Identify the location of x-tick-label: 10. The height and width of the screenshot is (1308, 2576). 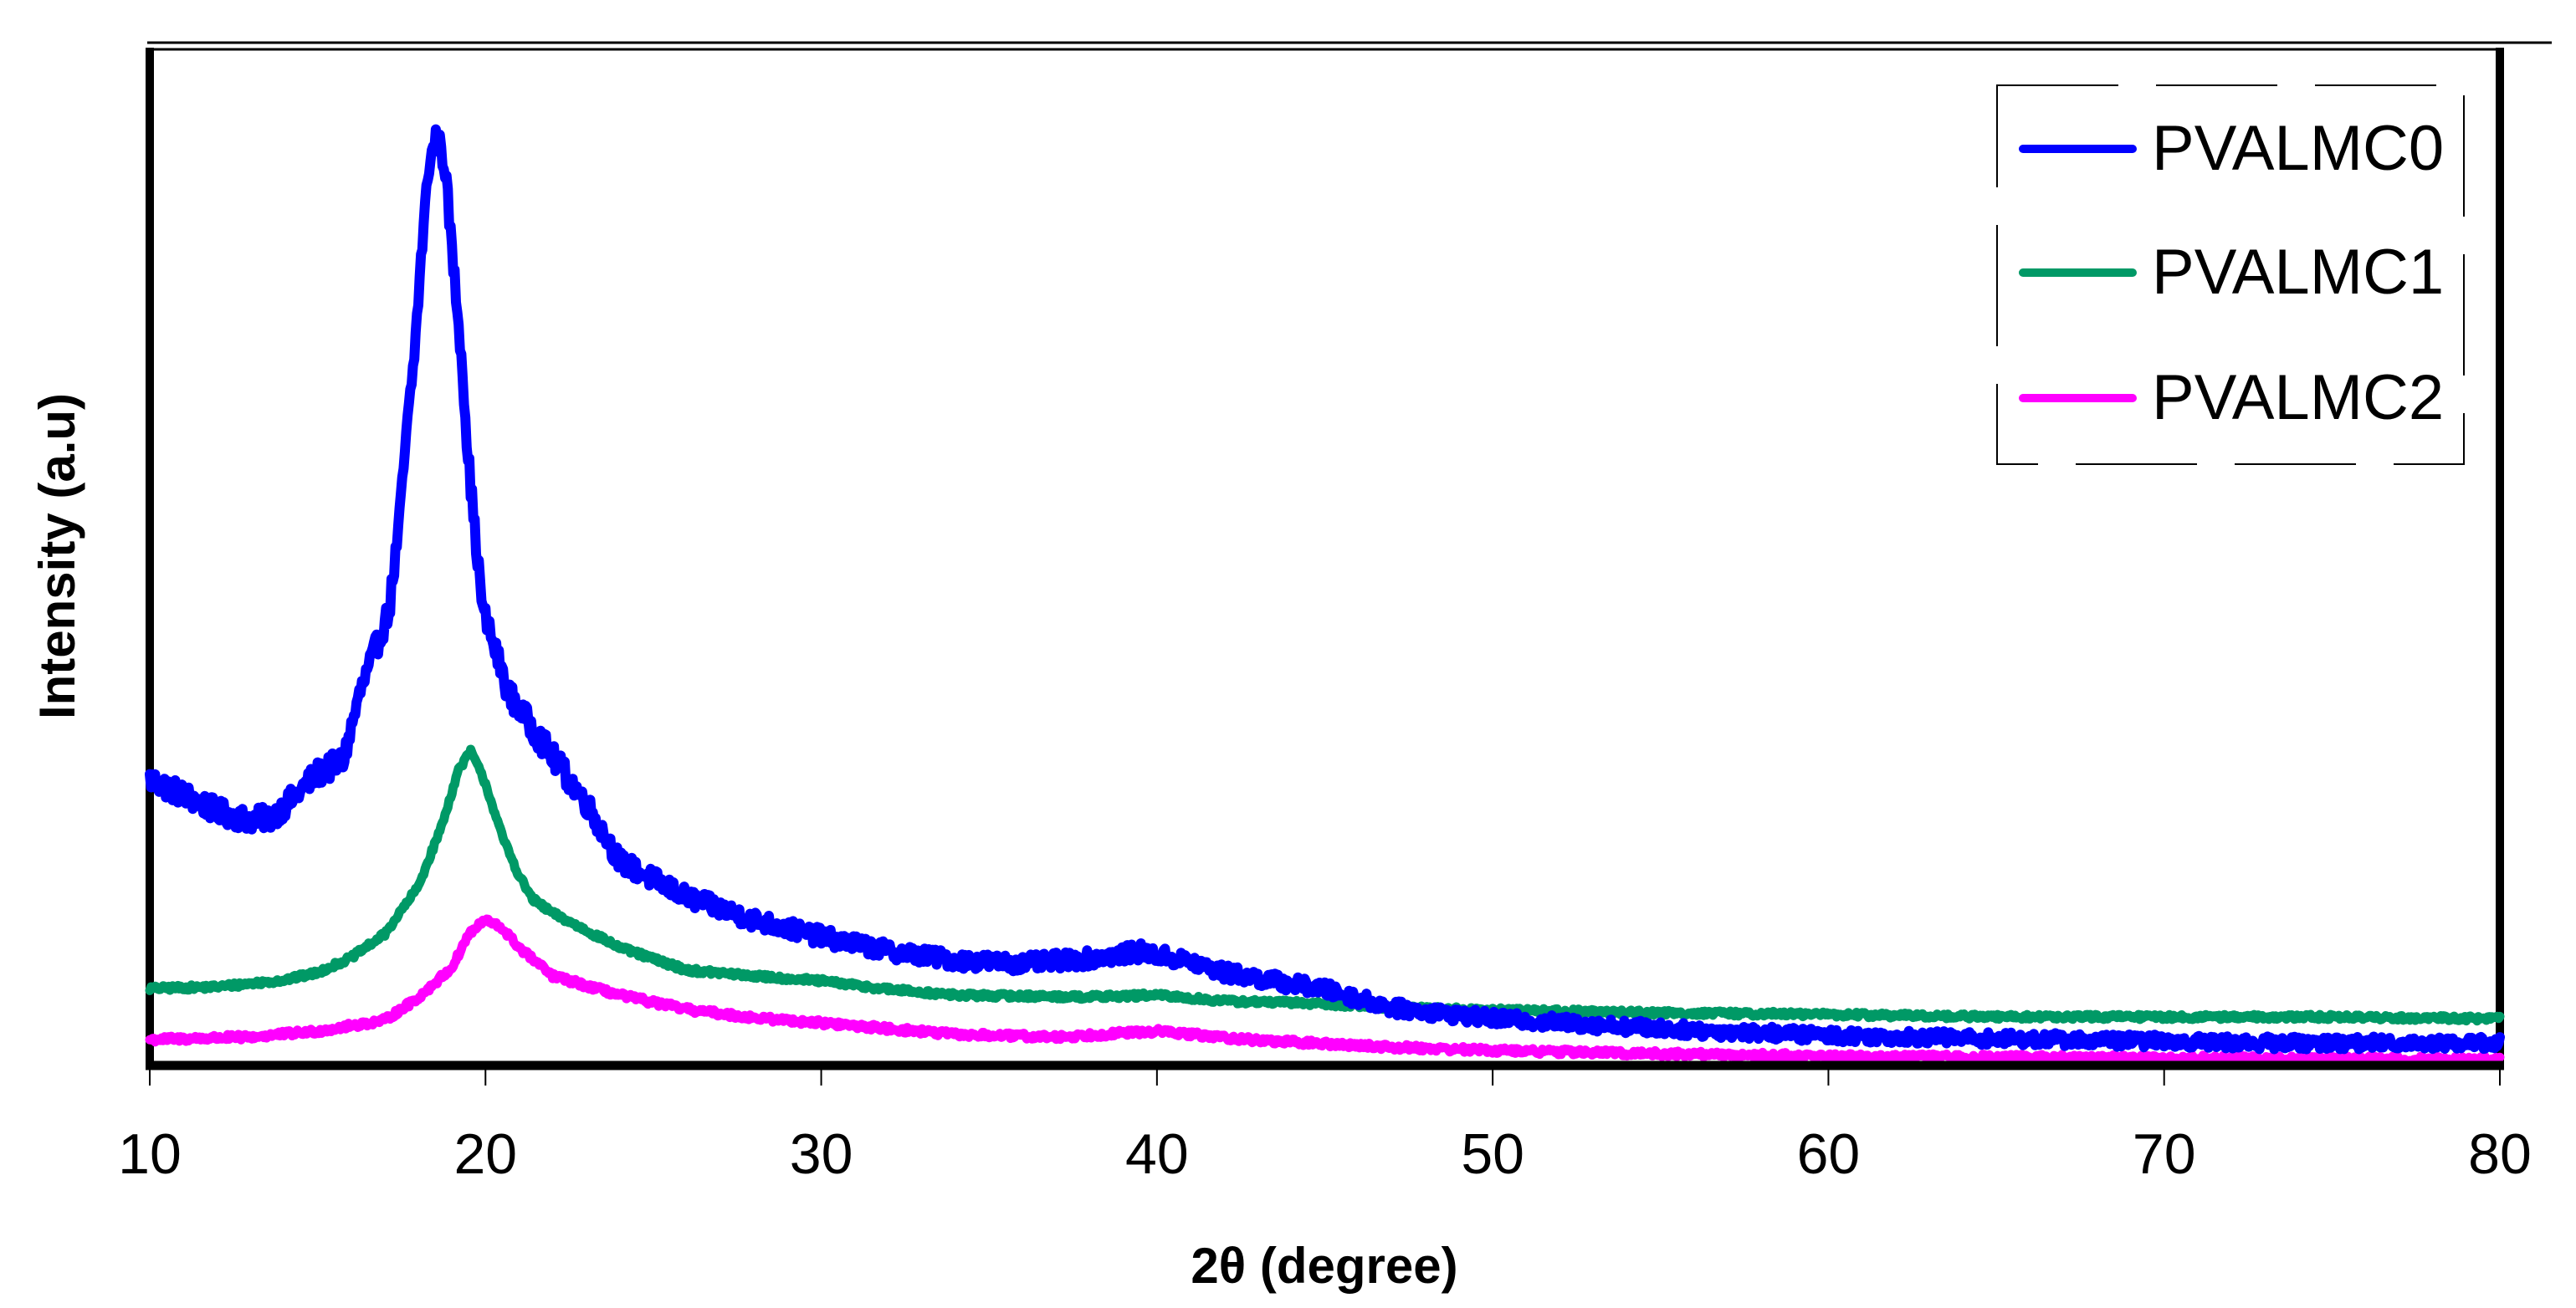
(150, 1154).